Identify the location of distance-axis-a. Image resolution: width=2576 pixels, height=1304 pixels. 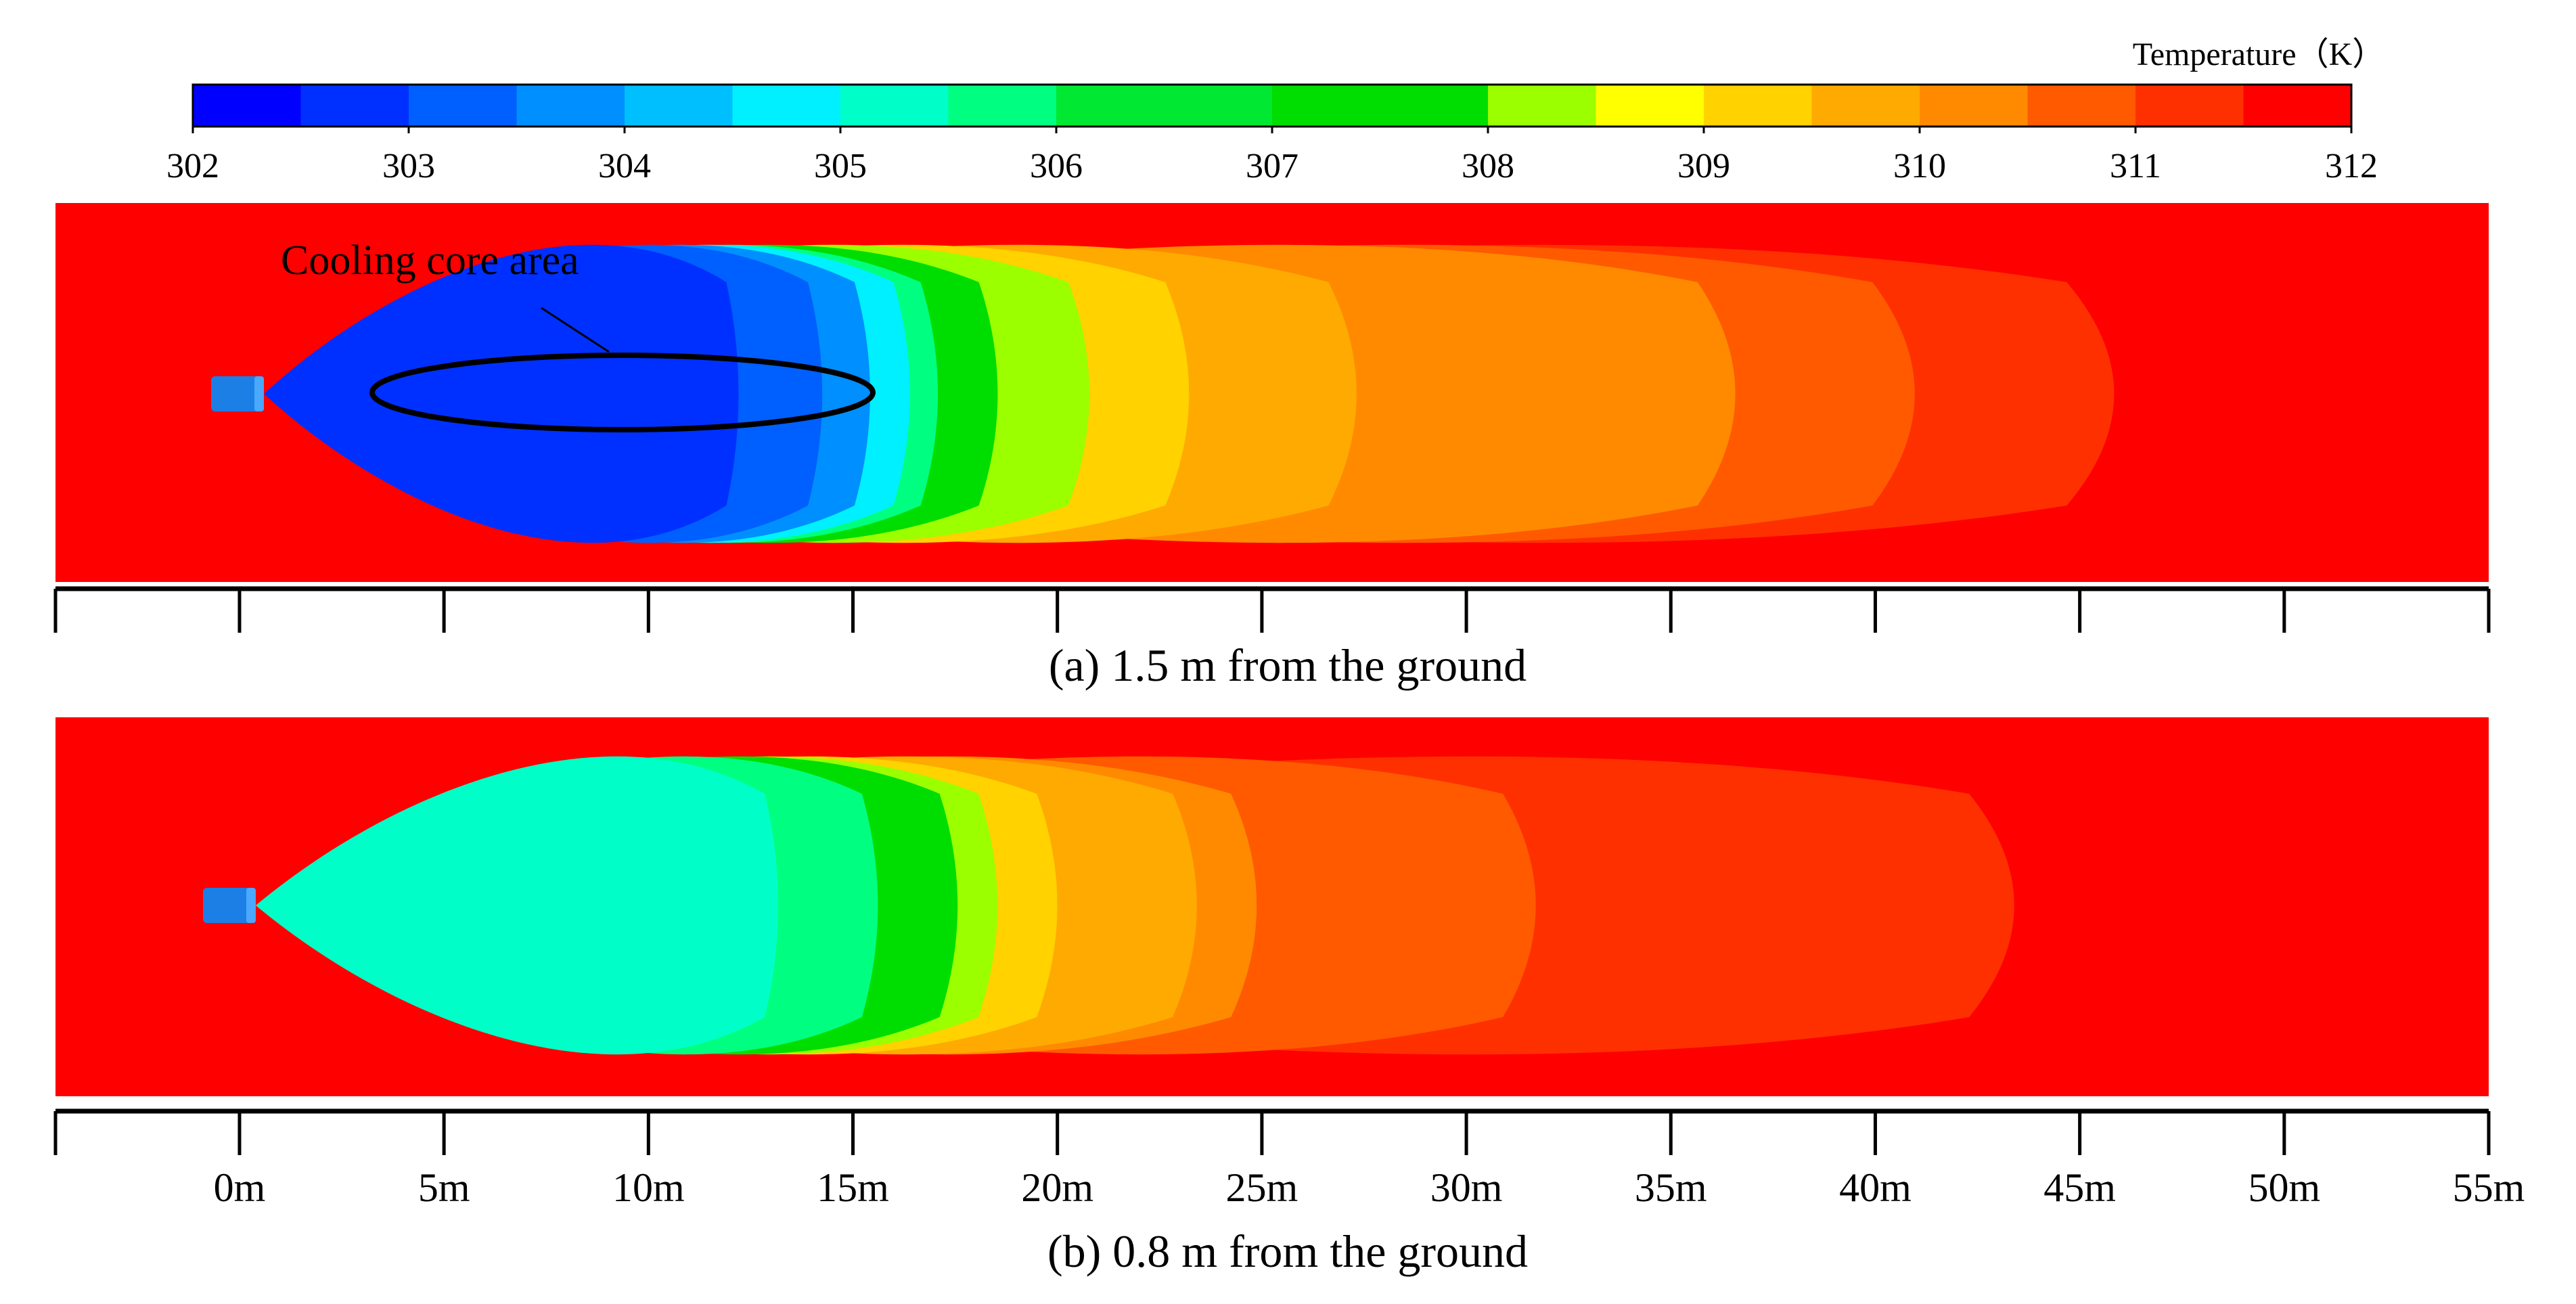
(1272, 609).